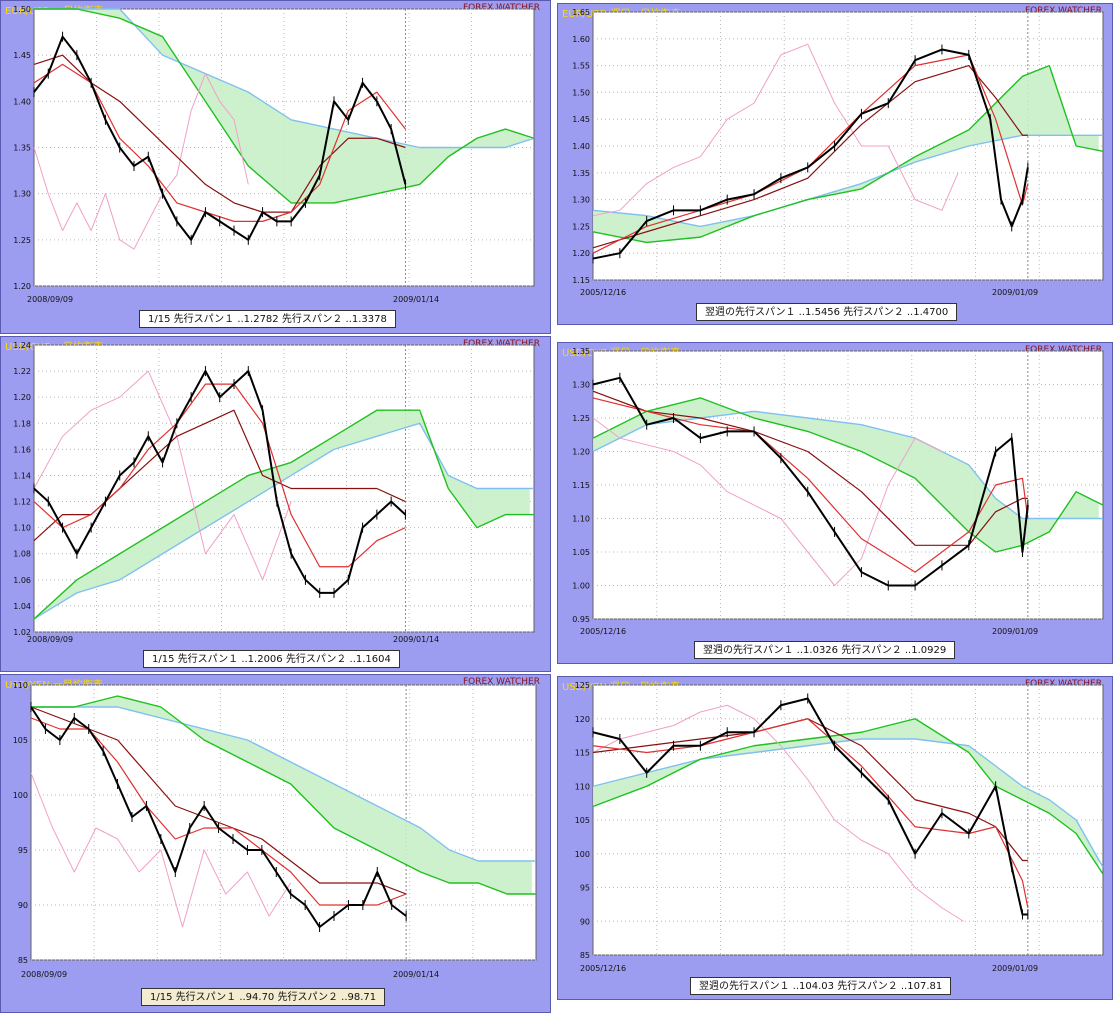 The image size is (1113, 1014). I want to click on y-tick-label: 1.22, so click(22, 371).